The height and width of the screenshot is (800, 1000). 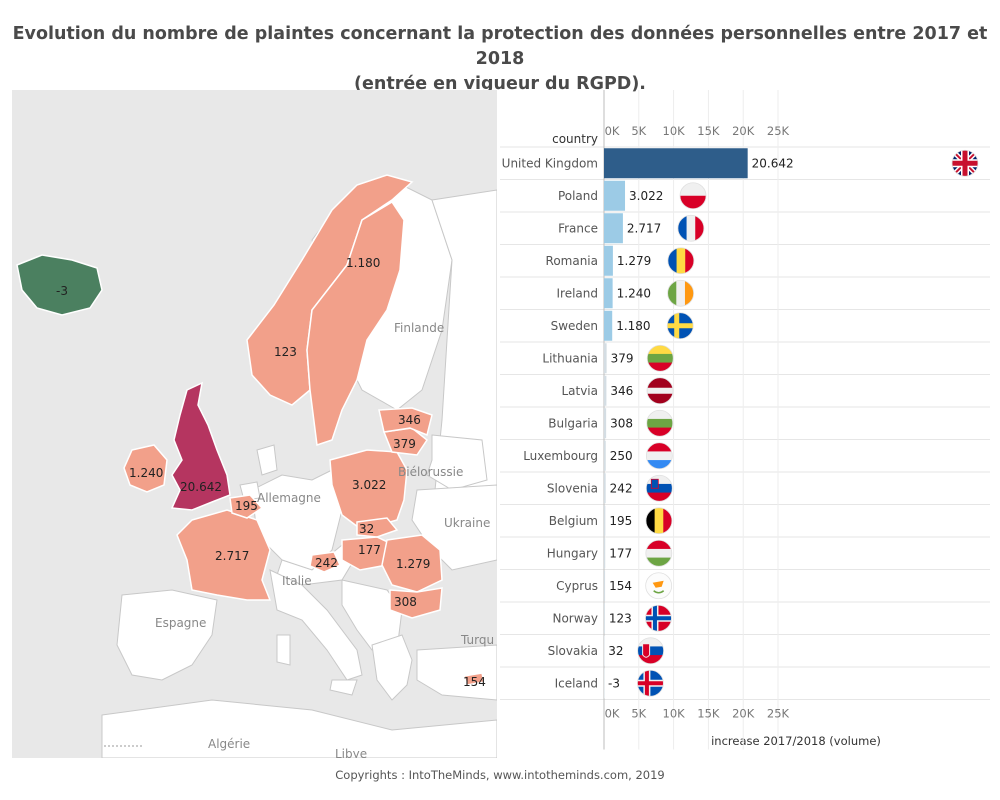 What do you see at coordinates (612, 714) in the screenshot?
I see `x-tick-label-bottom: 0K` at bounding box center [612, 714].